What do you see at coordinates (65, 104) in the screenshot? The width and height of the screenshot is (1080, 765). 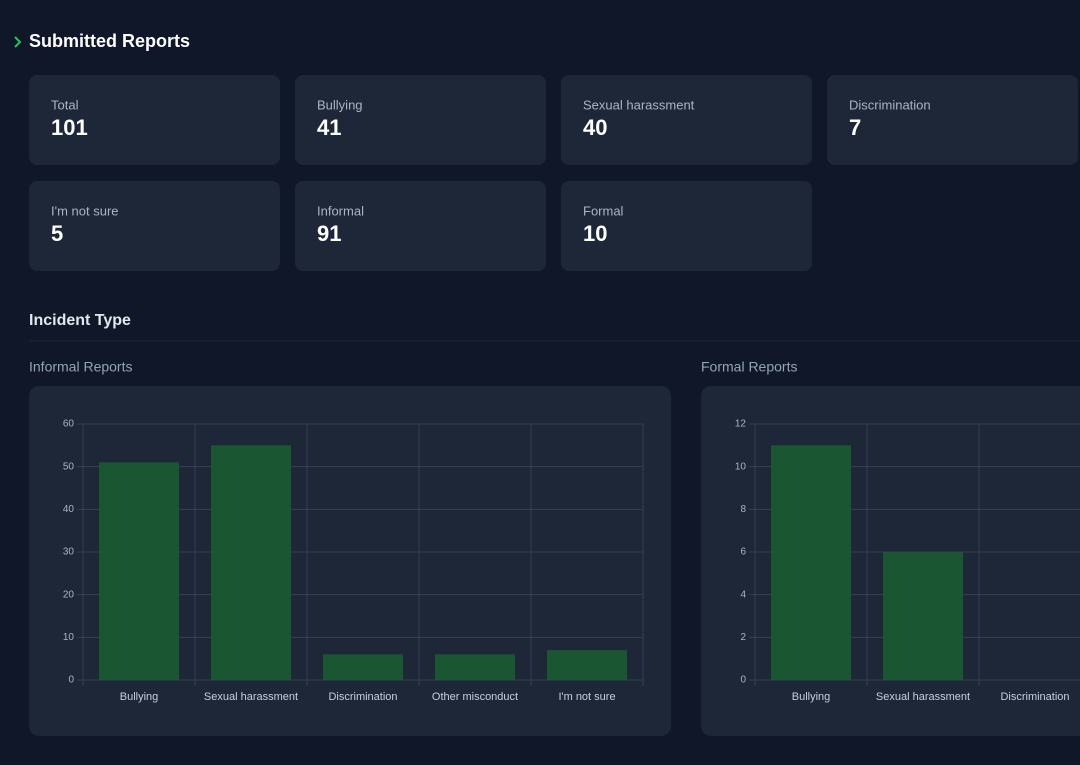 I see `stat-label: Total` at bounding box center [65, 104].